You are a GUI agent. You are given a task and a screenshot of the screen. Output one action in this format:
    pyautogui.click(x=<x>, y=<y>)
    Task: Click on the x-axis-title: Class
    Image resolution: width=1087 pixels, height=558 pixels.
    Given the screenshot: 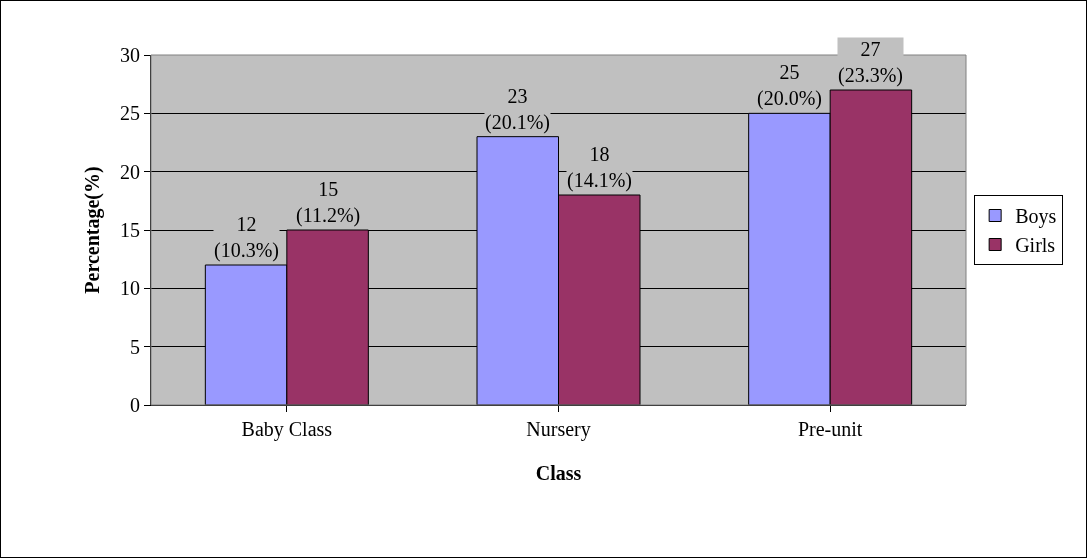 What is the action you would take?
    pyautogui.click(x=558, y=472)
    